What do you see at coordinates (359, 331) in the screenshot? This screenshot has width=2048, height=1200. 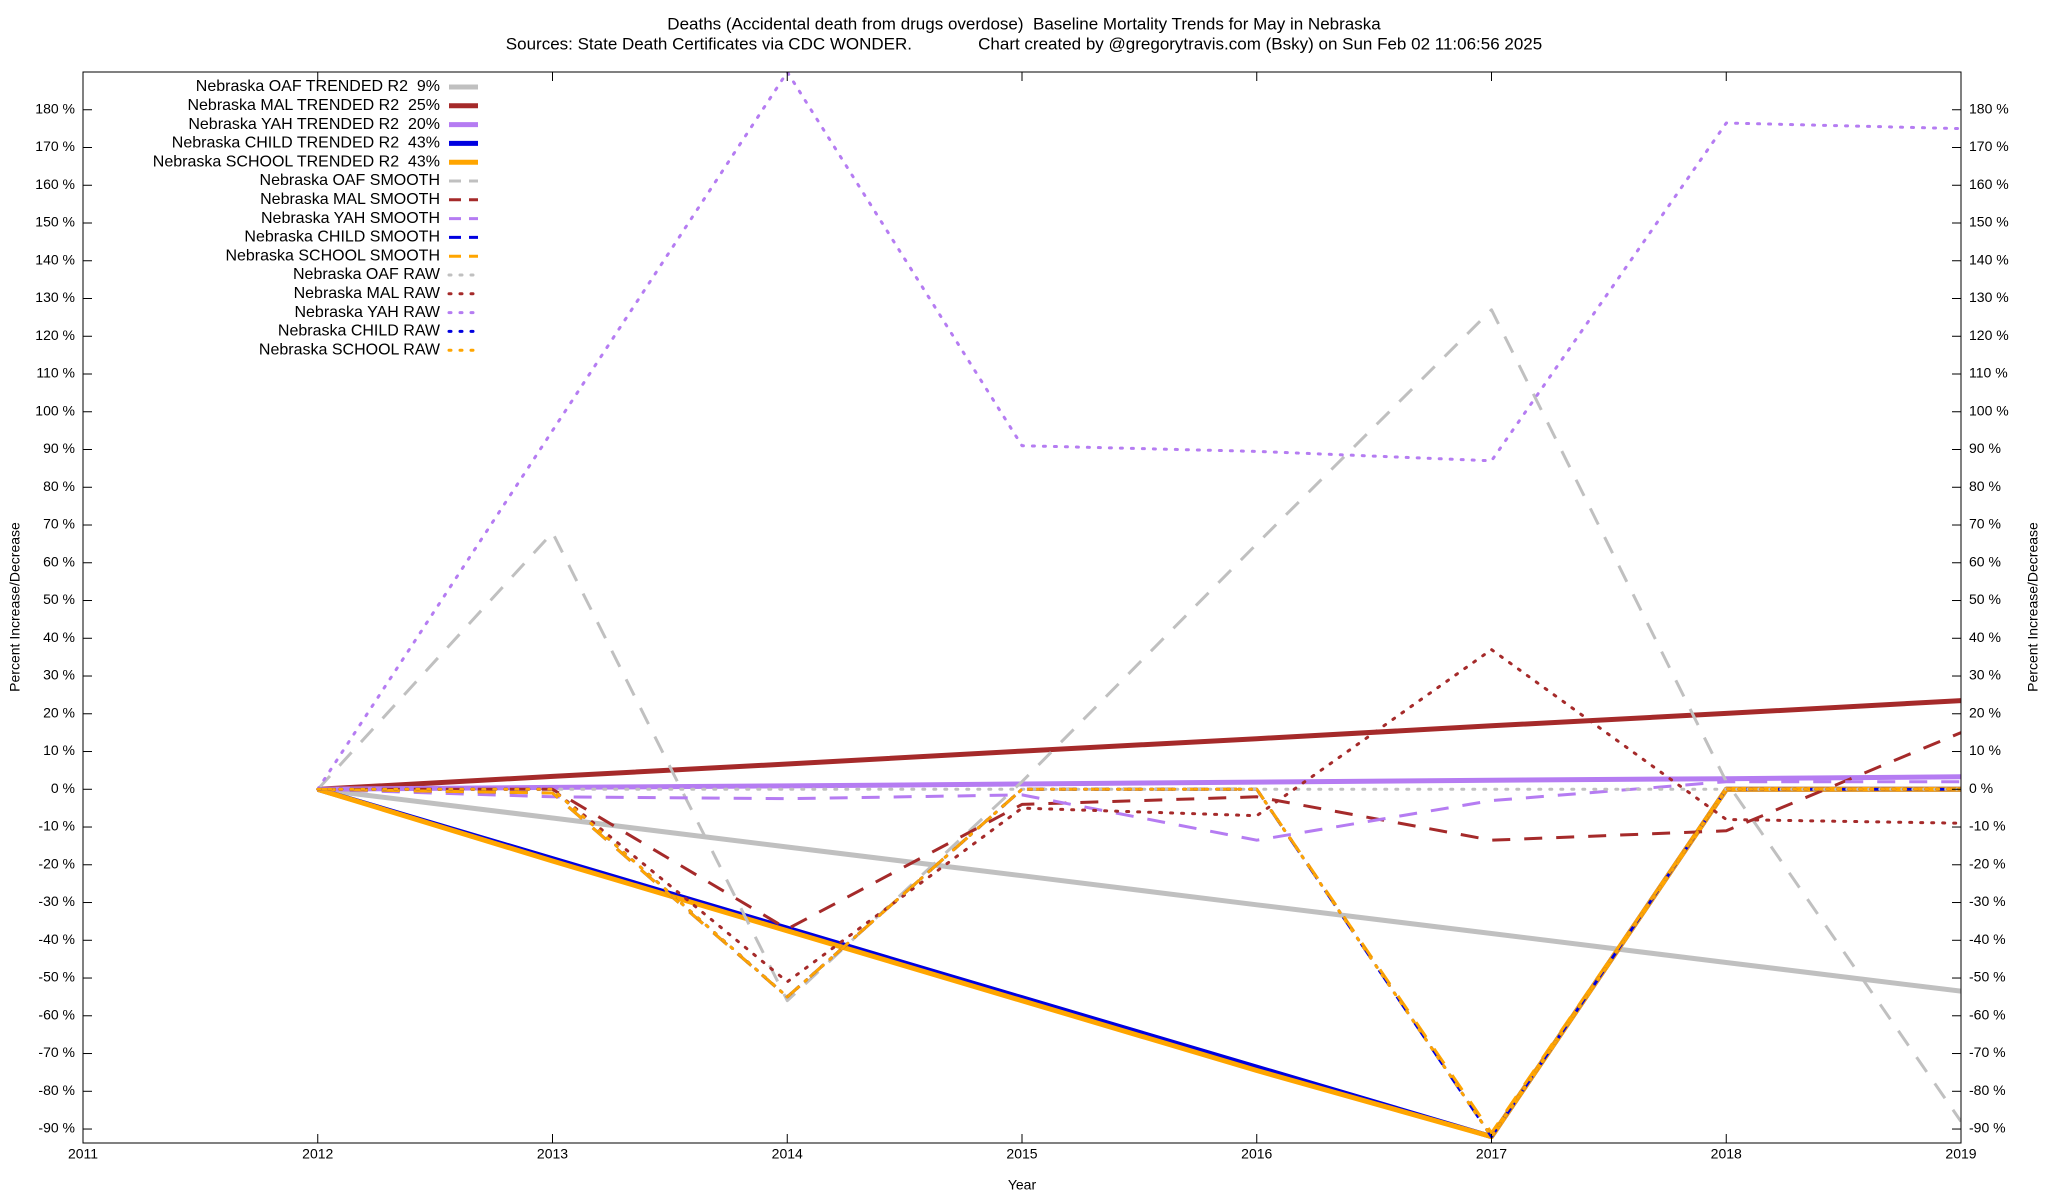 I see `legend-label: Nebraska CHILD RAW` at bounding box center [359, 331].